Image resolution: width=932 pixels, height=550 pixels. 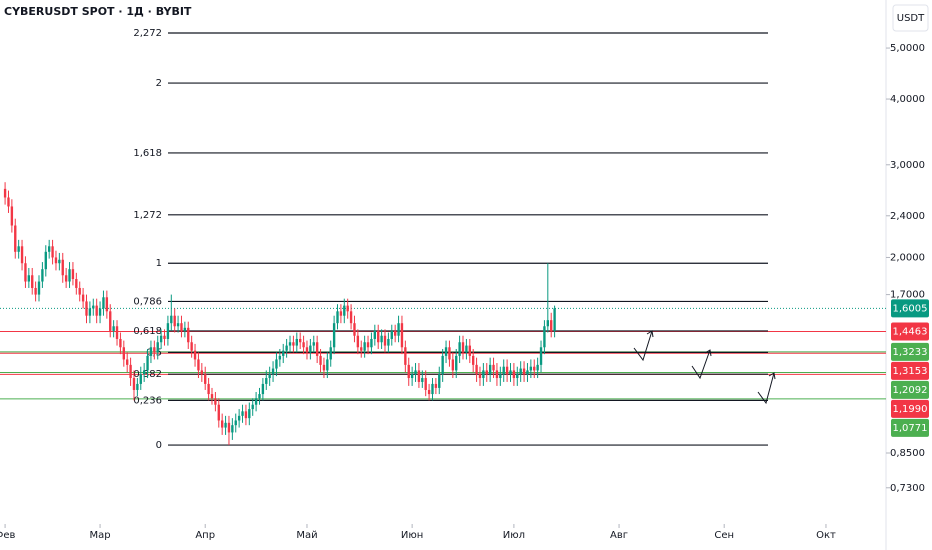 I want to click on chart-title: CYBERUSDT SPOT · 1Д · BYBIT, so click(x=98, y=11).